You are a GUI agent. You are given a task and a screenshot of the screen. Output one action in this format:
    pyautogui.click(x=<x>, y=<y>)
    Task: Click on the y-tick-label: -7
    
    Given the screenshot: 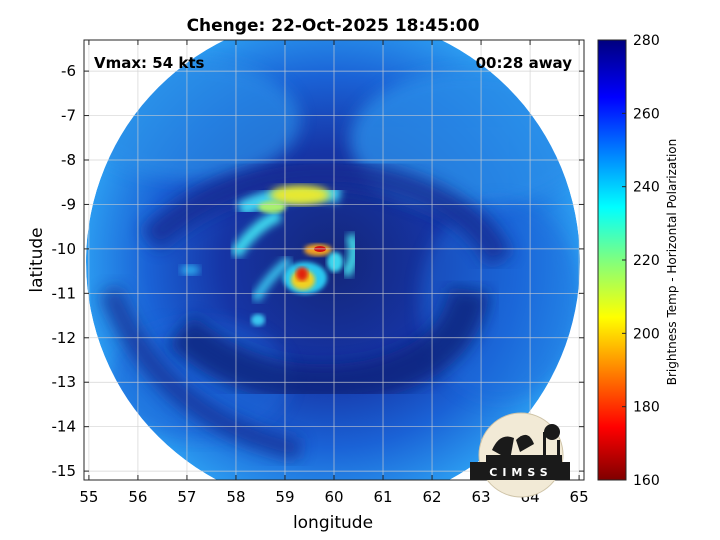 What is the action you would take?
    pyautogui.click(x=68, y=116)
    